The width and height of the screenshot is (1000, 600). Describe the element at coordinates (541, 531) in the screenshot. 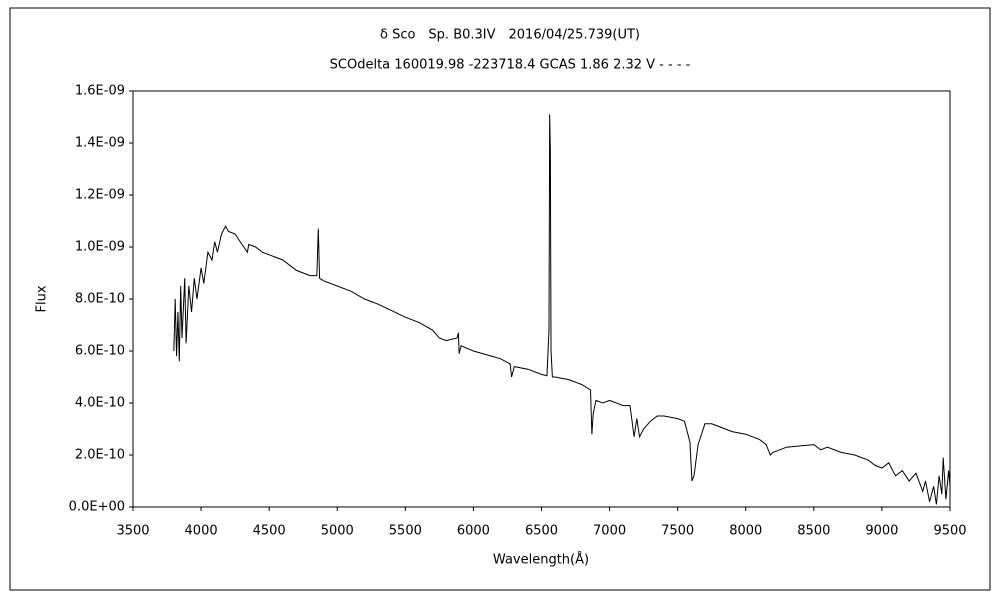

I see `x-tick-label: 6500` at that location.